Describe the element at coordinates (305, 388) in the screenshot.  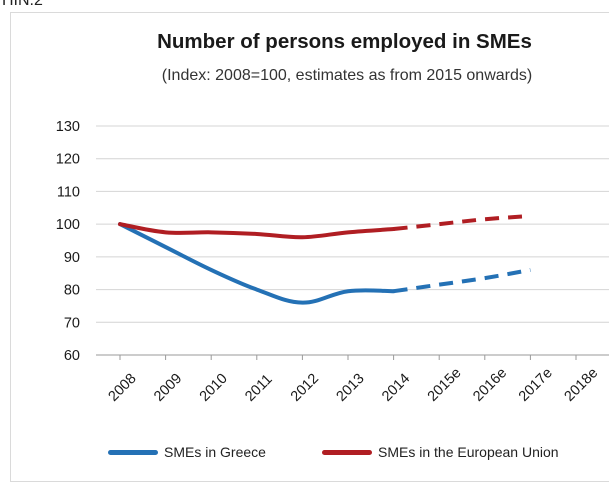
I see `x-tick-label-2012: 2012` at that location.